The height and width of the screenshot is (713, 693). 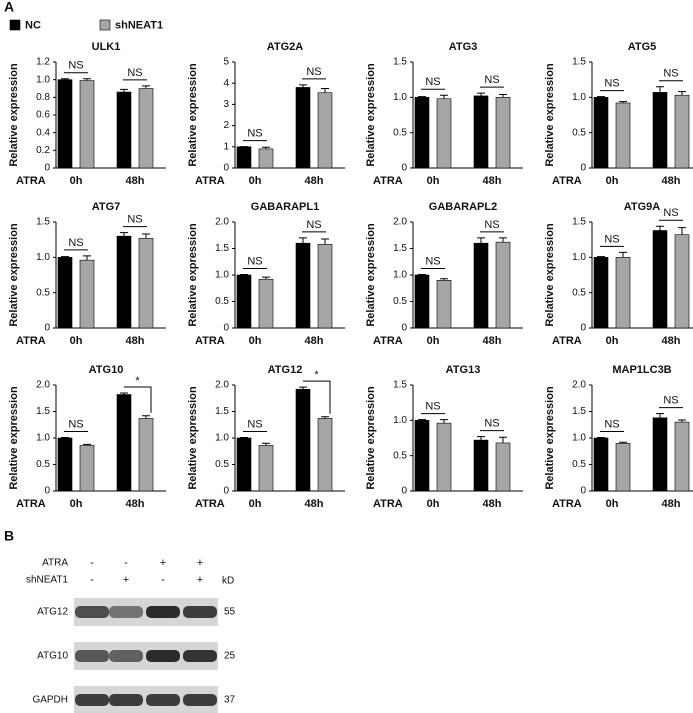 What do you see at coordinates (226, 146) in the screenshot?
I see `y-tick-label: 1` at bounding box center [226, 146].